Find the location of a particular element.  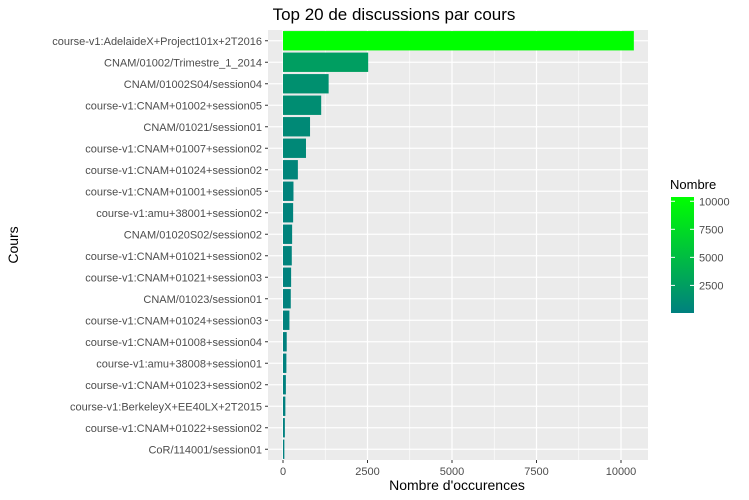

y-axis-title: Cours is located at coordinates (13, 244).